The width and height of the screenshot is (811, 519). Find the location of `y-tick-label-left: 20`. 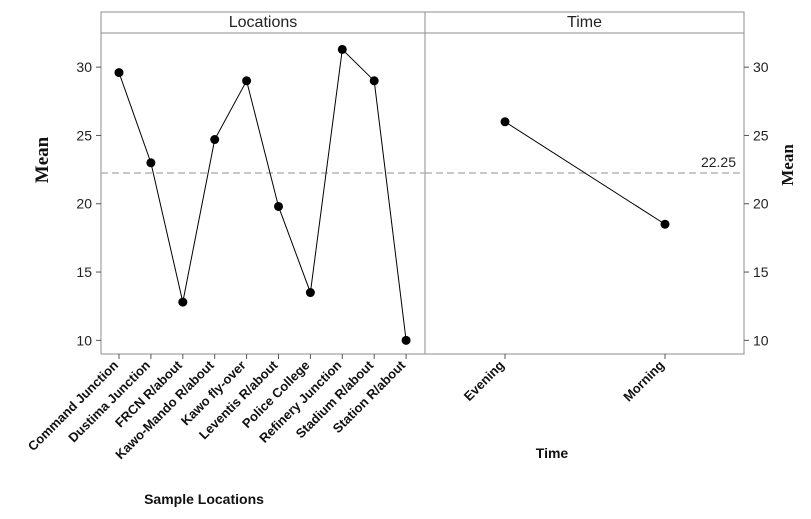

y-tick-label-left: 20 is located at coordinates (84, 204).